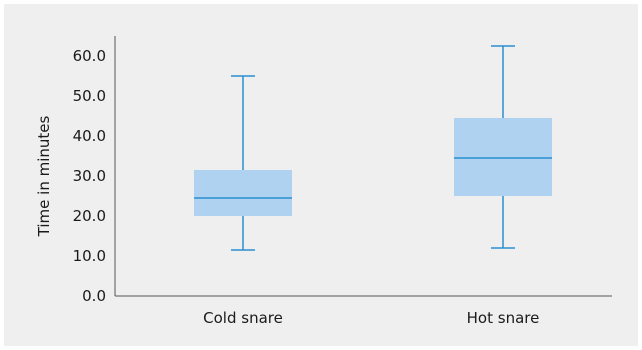 This screenshot has height=350, width=642. Describe the element at coordinates (503, 318) in the screenshot. I see `x-category-label: Hot snare` at that location.